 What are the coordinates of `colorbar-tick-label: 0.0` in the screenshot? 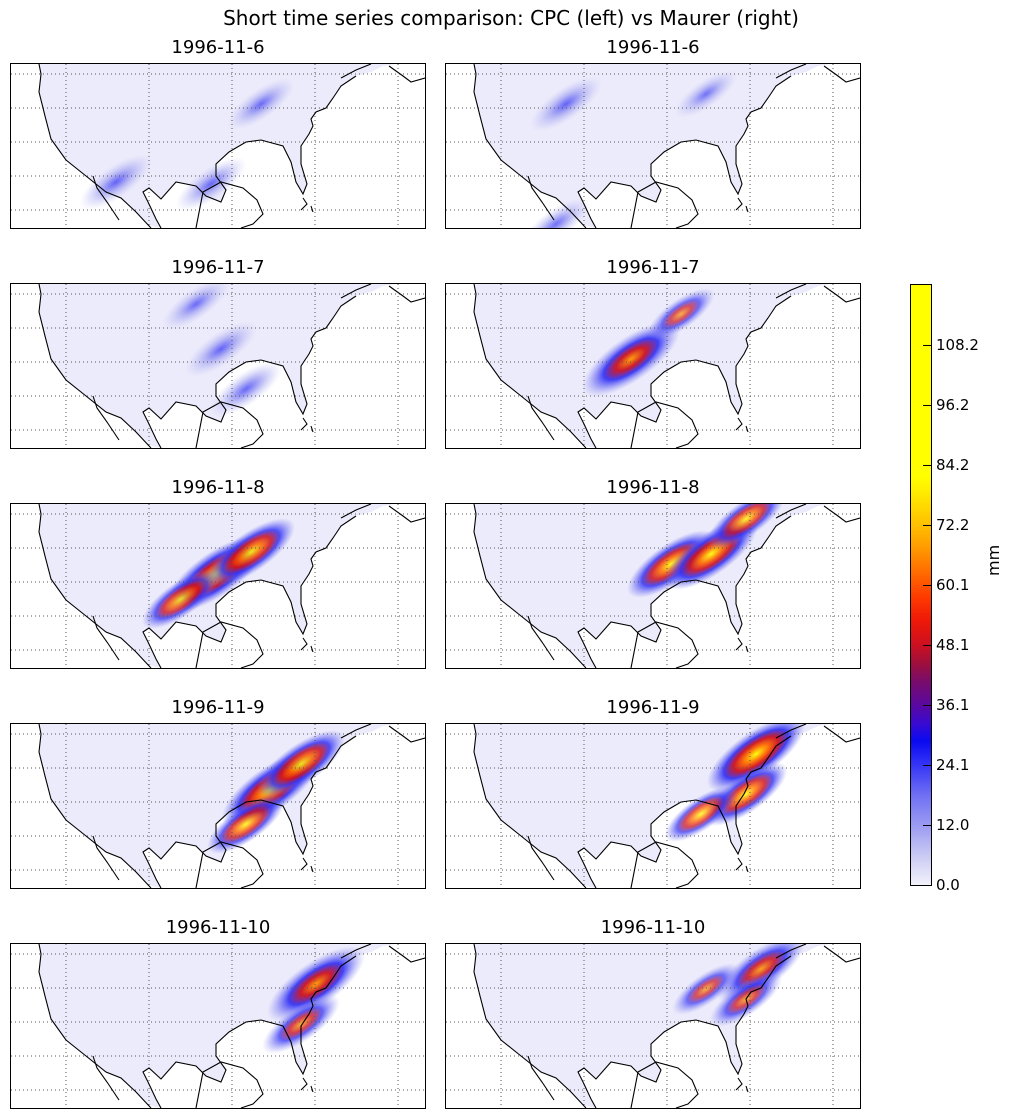 It's located at (948, 885).